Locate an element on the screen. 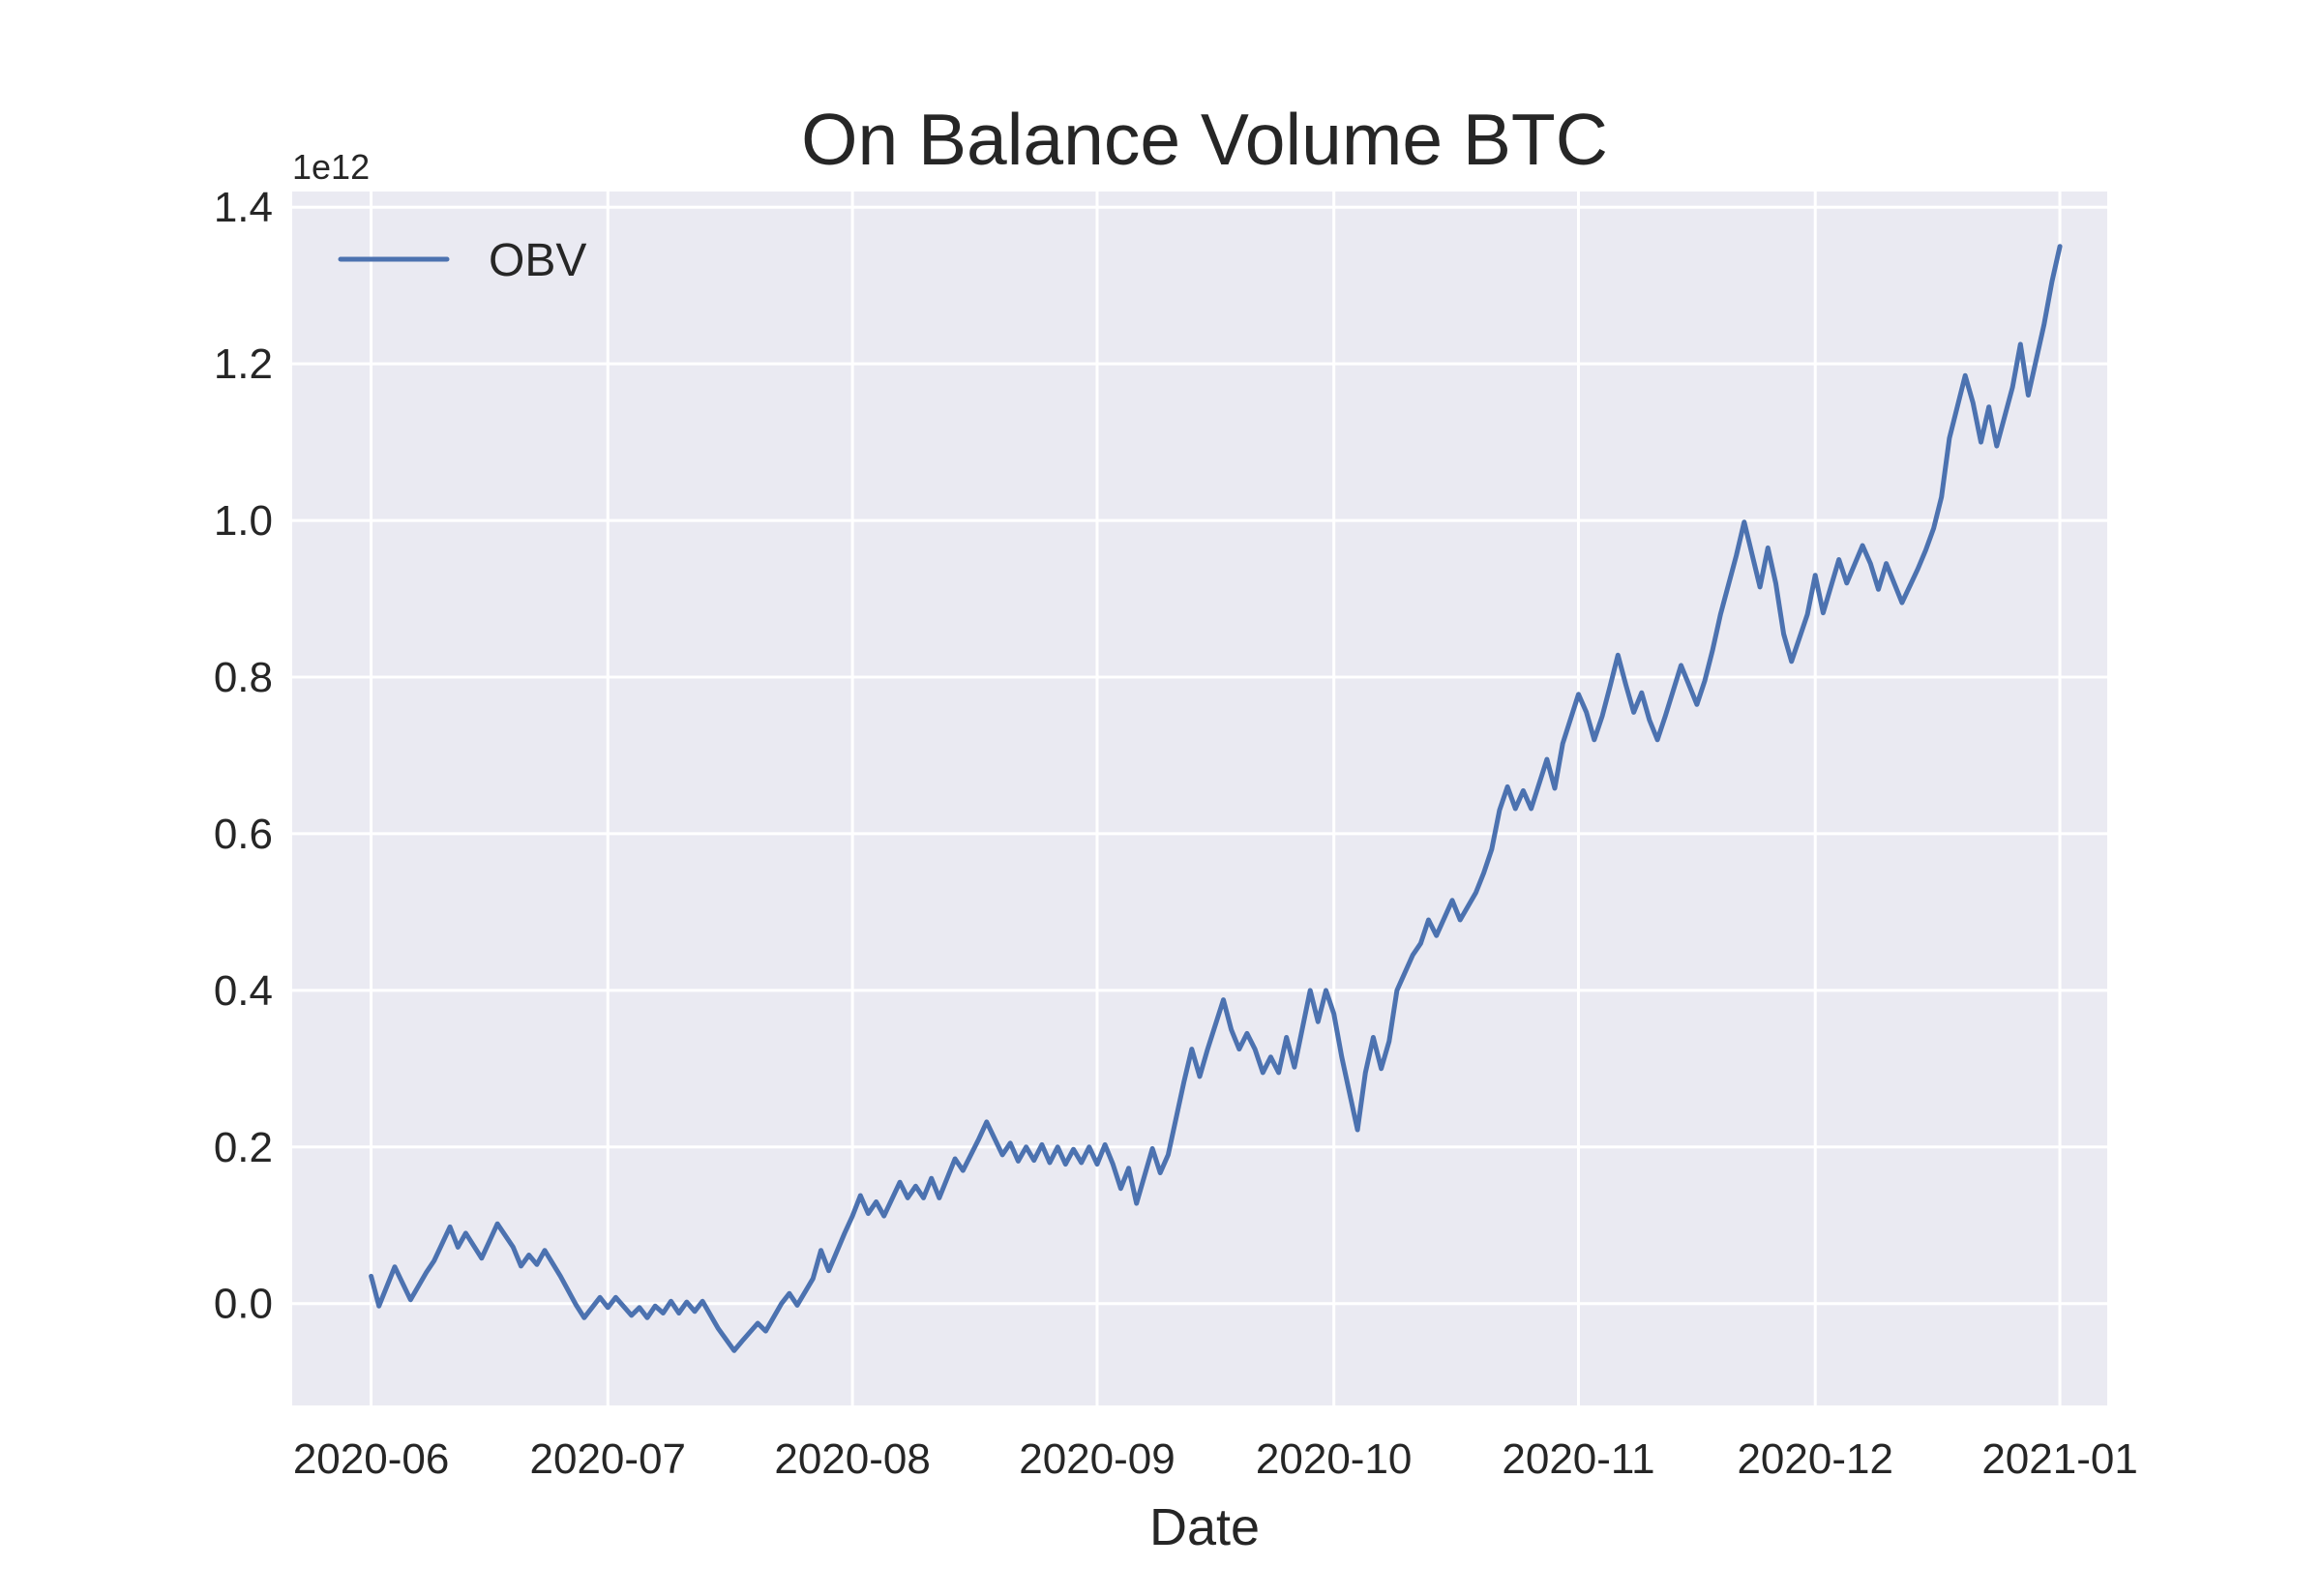 The image size is (2322, 1596). y-tick-label: 1.0 is located at coordinates (243, 521).